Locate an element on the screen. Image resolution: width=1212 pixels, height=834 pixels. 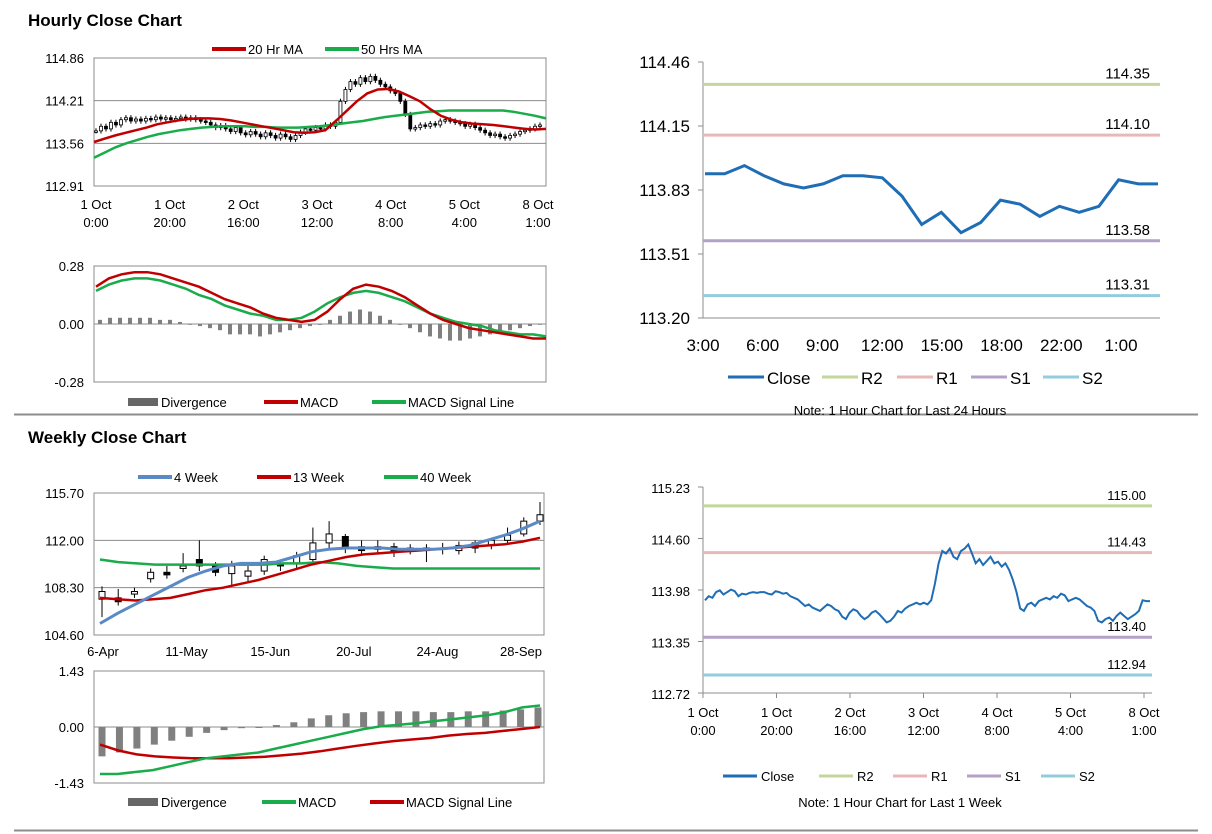
x-tick-label-time: 8:00 is located at coordinates (390, 222).